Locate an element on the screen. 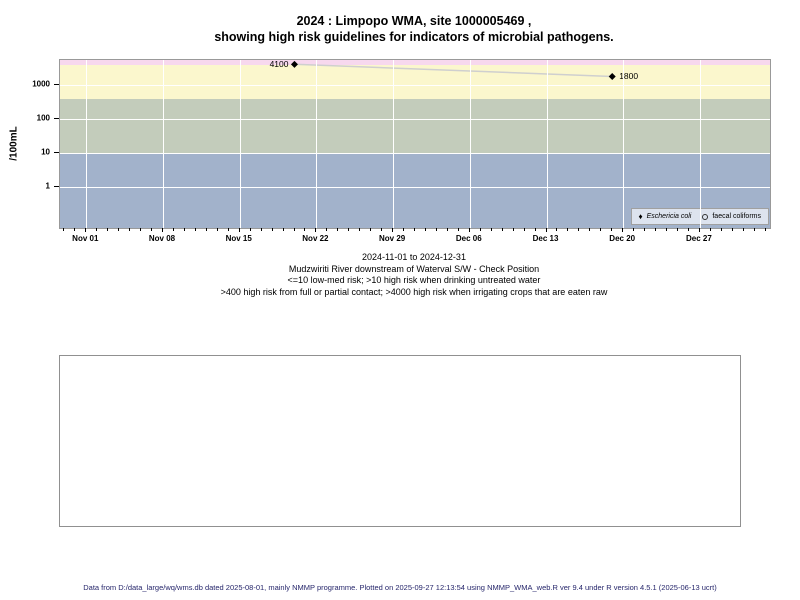  x-axis-tick-label: Dec 06 is located at coordinates (468, 238).